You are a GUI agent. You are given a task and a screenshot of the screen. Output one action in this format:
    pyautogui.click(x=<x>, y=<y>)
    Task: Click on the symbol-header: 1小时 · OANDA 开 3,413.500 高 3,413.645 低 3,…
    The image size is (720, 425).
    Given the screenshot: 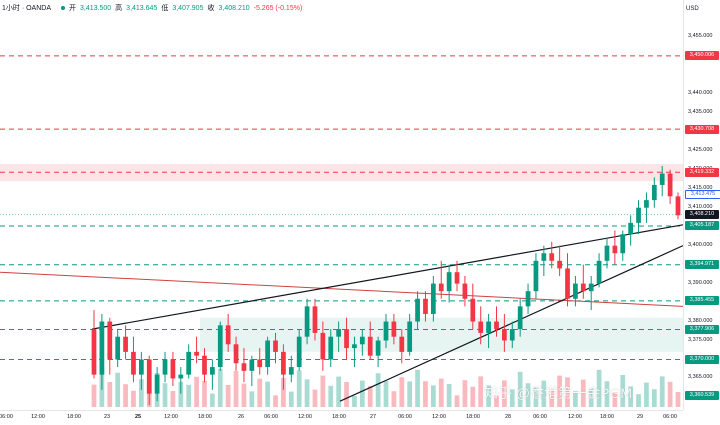 What is the action you would take?
    pyautogui.click(x=151, y=8)
    